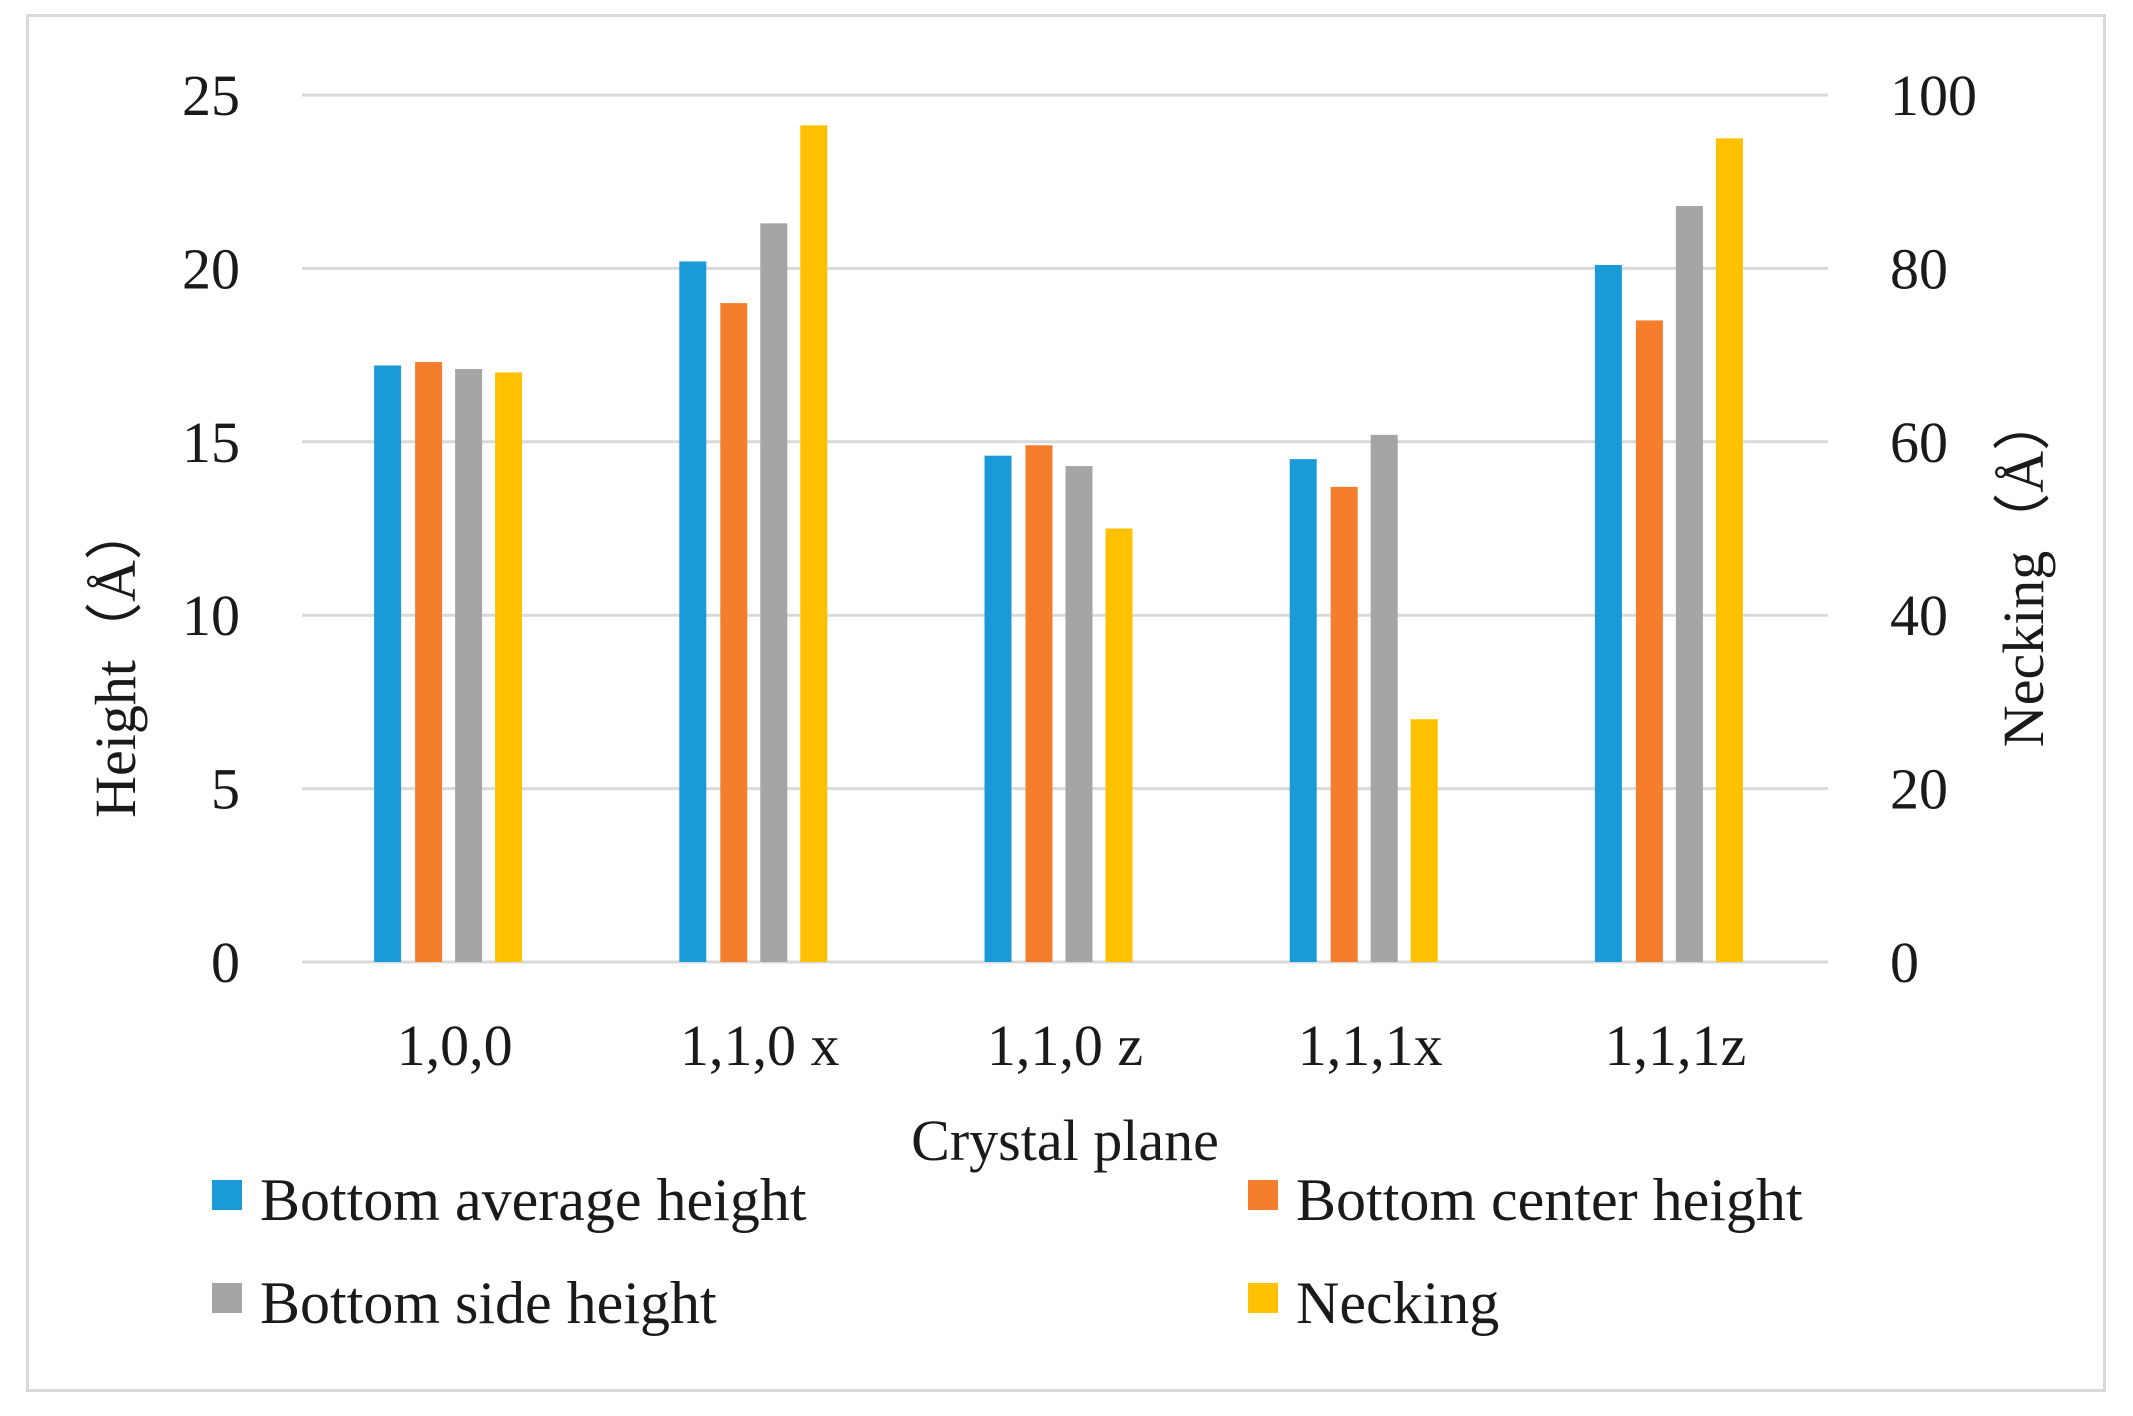 Image resolution: width=2133 pixels, height=1416 pixels. What do you see at coordinates (1370, 1045) in the screenshot?
I see `x-tick-label: 1,1,1x` at bounding box center [1370, 1045].